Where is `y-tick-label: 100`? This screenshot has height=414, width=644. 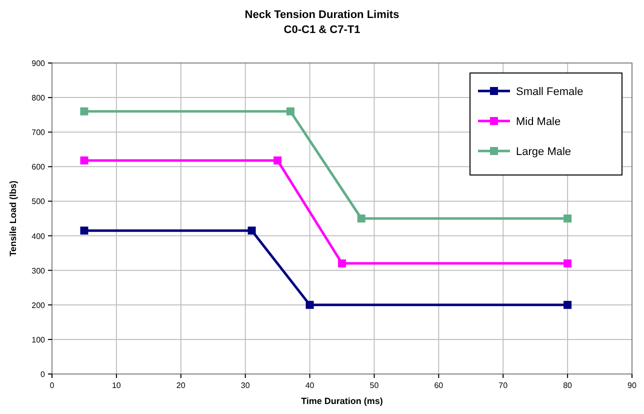 y-tick-label: 100 is located at coordinates (39, 339).